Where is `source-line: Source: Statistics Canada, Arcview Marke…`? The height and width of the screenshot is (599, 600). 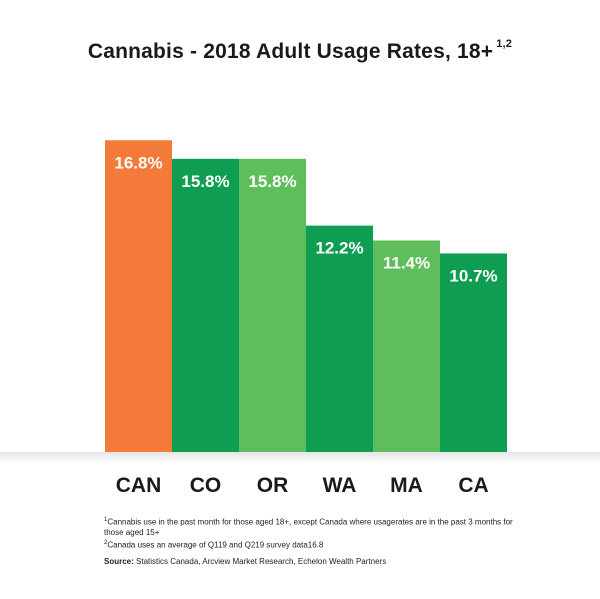 source-line: Source: Statistics Canada, Arcview Marke… is located at coordinates (314, 561).